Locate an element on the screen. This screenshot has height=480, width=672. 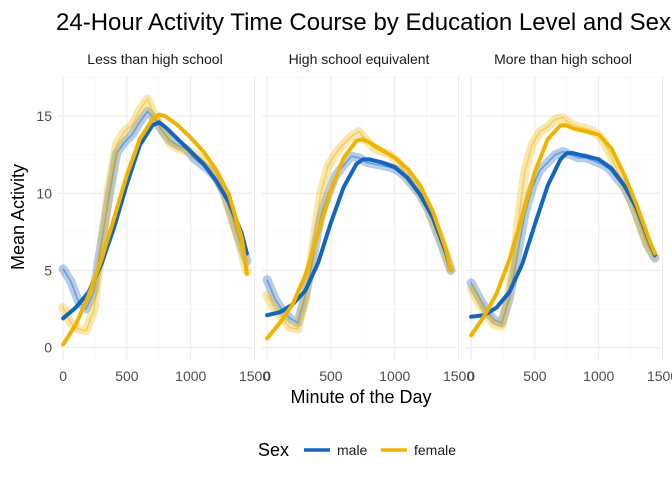
facet-strip-label: High school equivalent is located at coordinates (359, 59).